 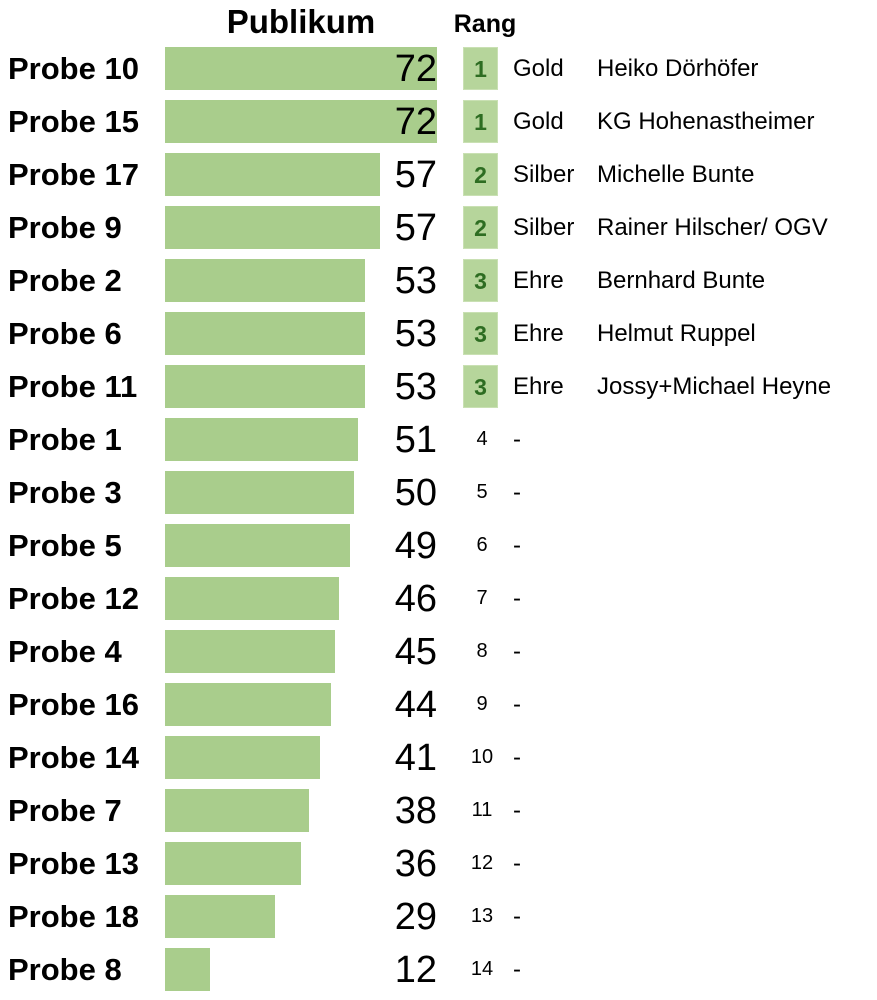 What do you see at coordinates (415, 705) in the screenshot?
I see `value-label: 44` at bounding box center [415, 705].